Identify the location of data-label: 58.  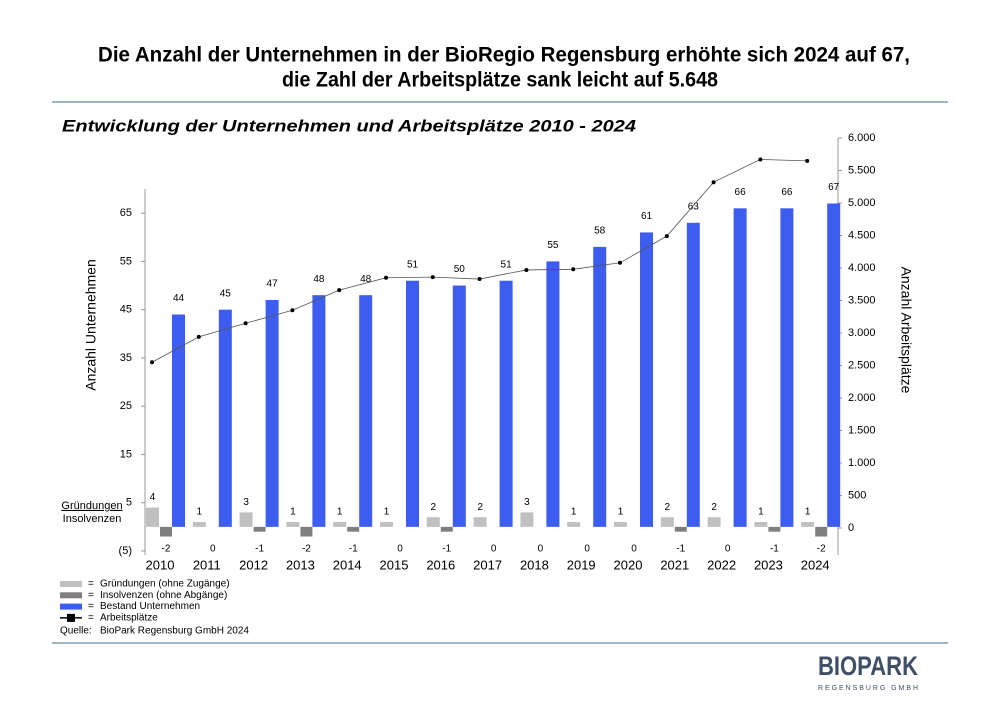
(600, 231).